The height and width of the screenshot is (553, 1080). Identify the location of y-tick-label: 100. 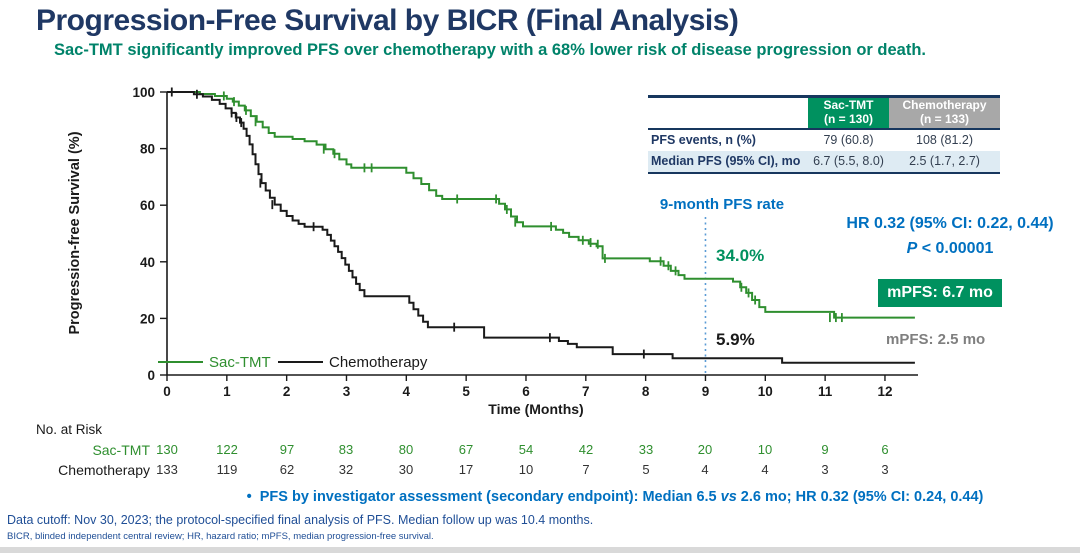
(143, 92).